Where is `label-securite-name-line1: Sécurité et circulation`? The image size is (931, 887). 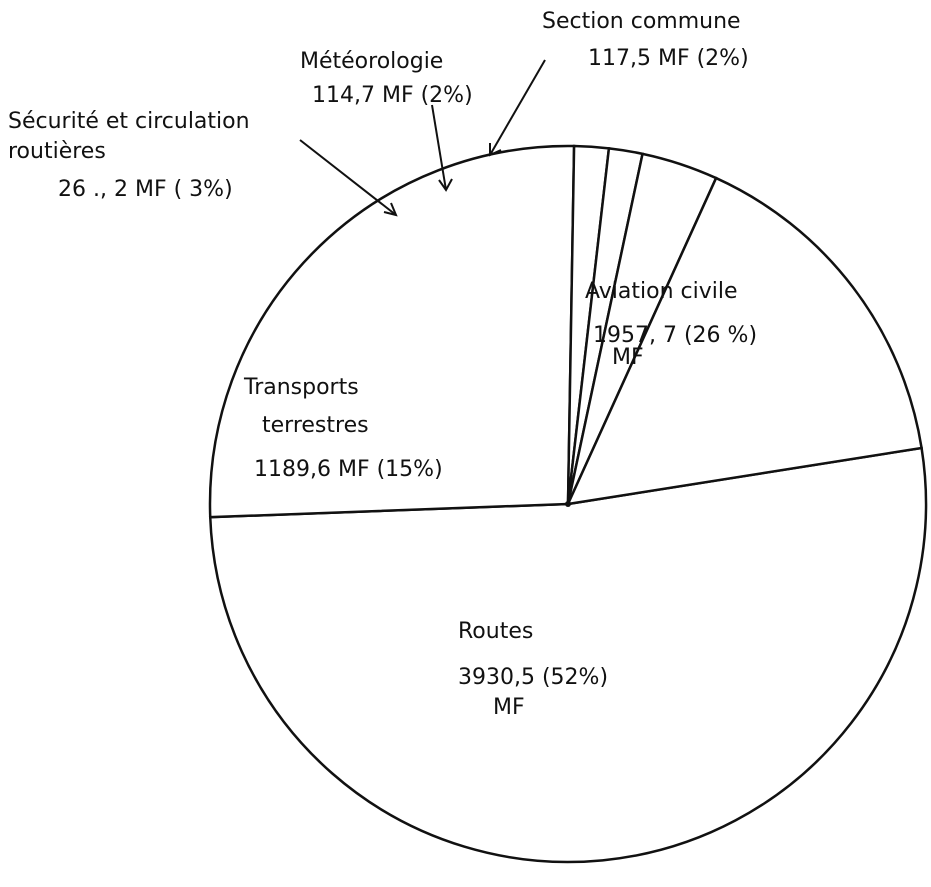
label-securite-name-line1: Sécurité et circulation is located at coordinates (129, 121).